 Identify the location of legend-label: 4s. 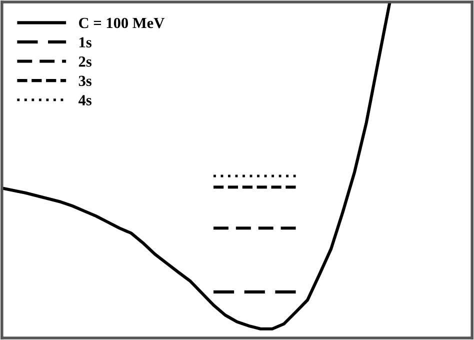
(85, 100).